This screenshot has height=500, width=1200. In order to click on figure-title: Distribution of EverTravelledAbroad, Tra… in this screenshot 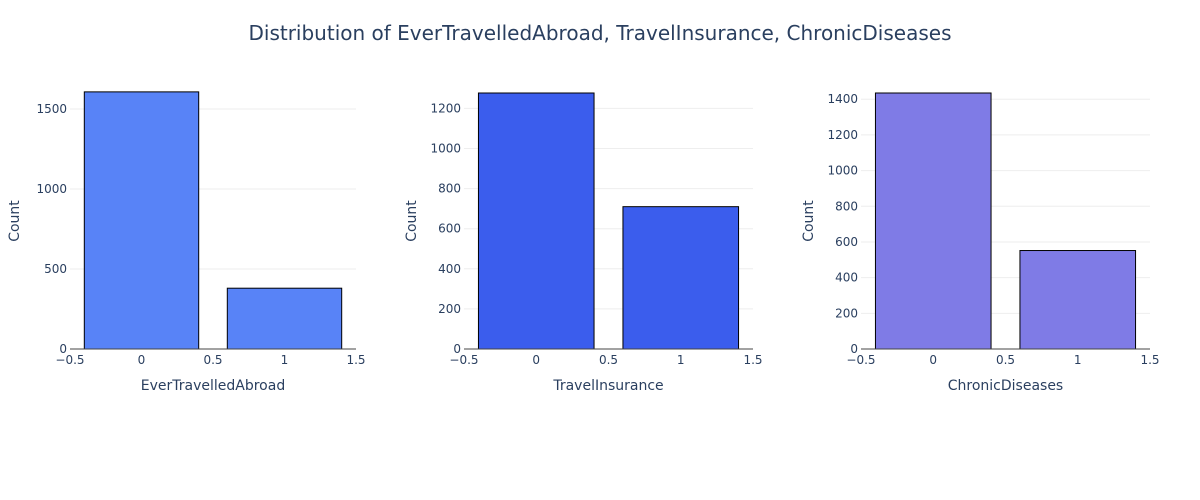, I will do `click(599, 33)`.